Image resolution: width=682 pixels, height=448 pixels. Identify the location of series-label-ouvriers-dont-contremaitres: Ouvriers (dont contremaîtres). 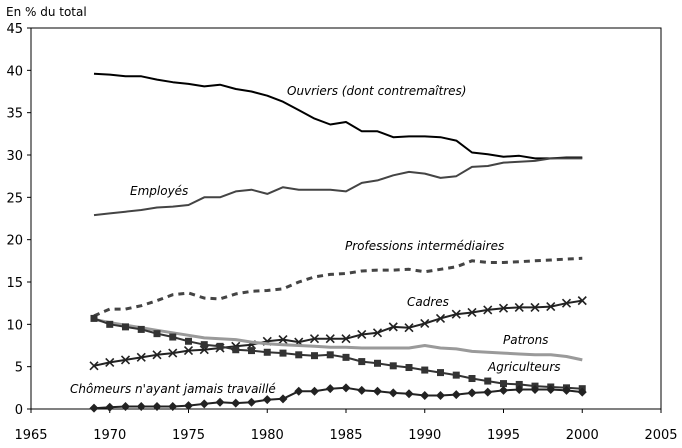
(376, 91).